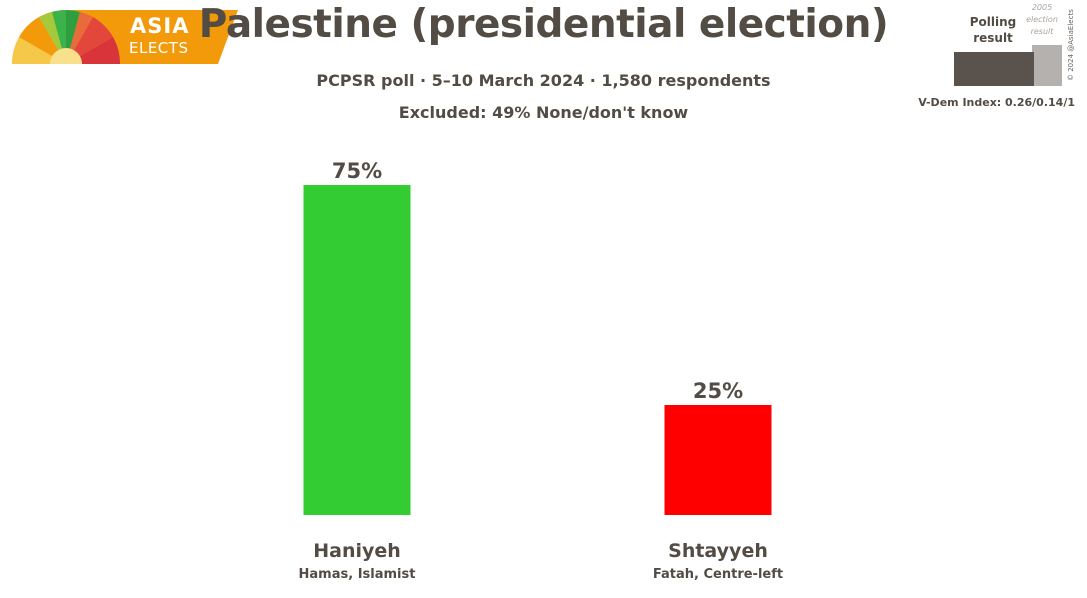 This screenshot has width=1087, height=598. What do you see at coordinates (357, 574) in the screenshot?
I see `party-label-haniyeh: Hamas, Islamist` at bounding box center [357, 574].